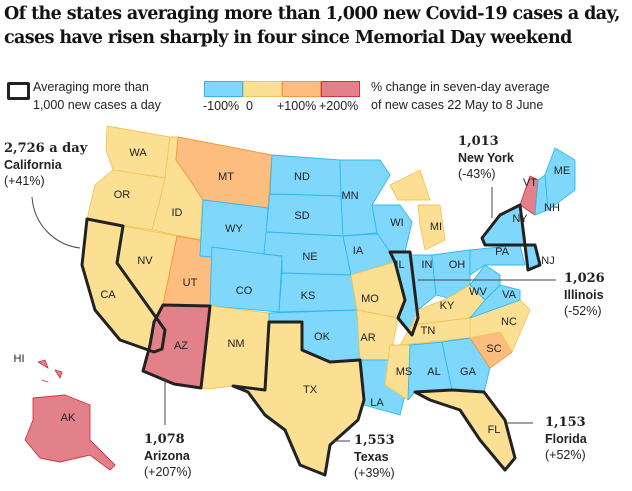 This screenshot has height=491, width=632. What do you see at coordinates (235, 344) in the screenshot?
I see `state-label-nm: NM` at bounding box center [235, 344].